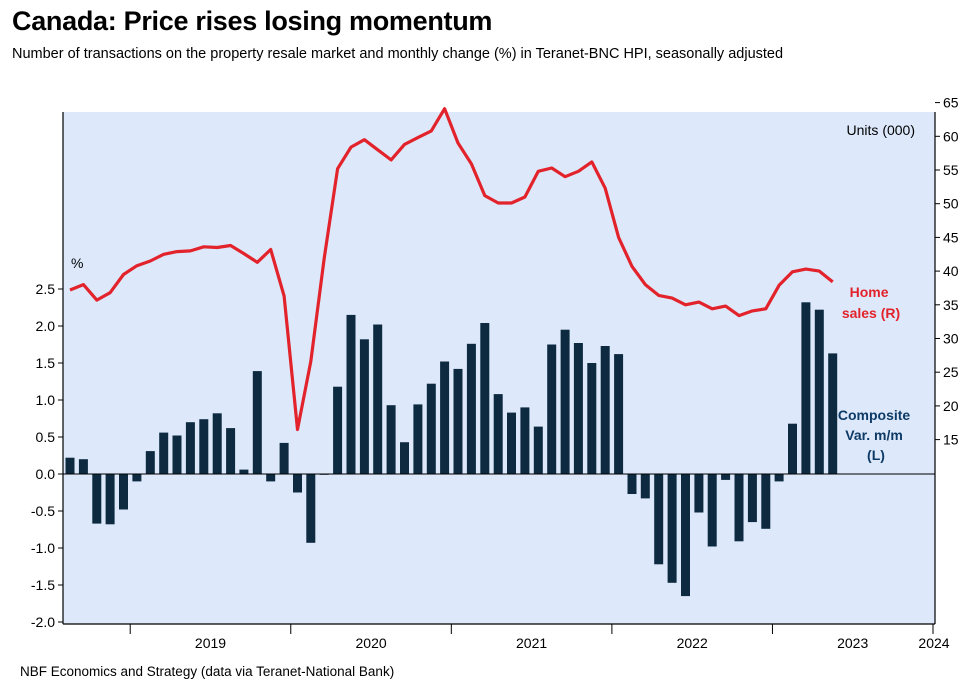 The height and width of the screenshot is (693, 980). What do you see at coordinates (46, 289) in the screenshot?
I see `left-tick-label: 2.5` at bounding box center [46, 289].